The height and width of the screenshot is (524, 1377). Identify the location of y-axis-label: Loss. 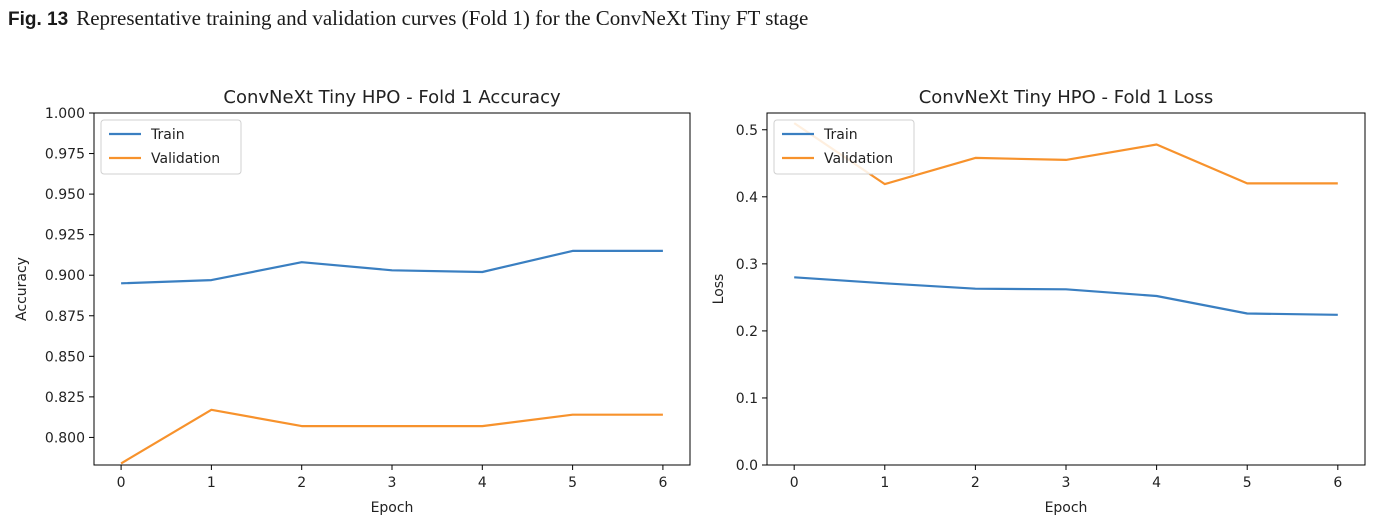
(719, 289).